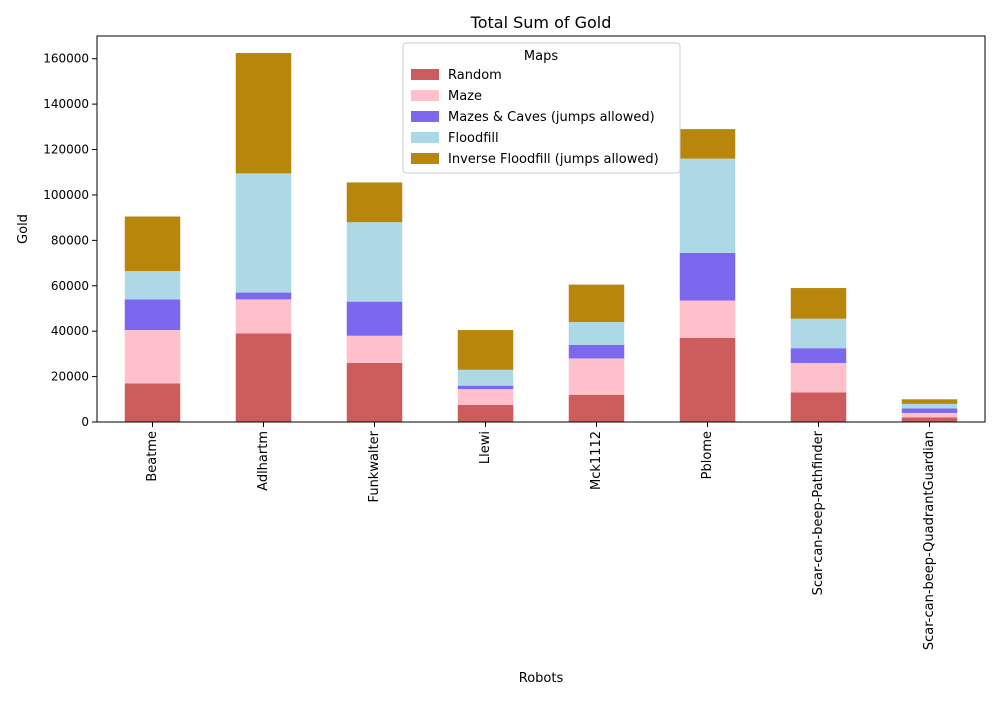 The image size is (1000, 704). Describe the element at coordinates (465, 96) in the screenshot. I see `legend-label: Maze` at that location.